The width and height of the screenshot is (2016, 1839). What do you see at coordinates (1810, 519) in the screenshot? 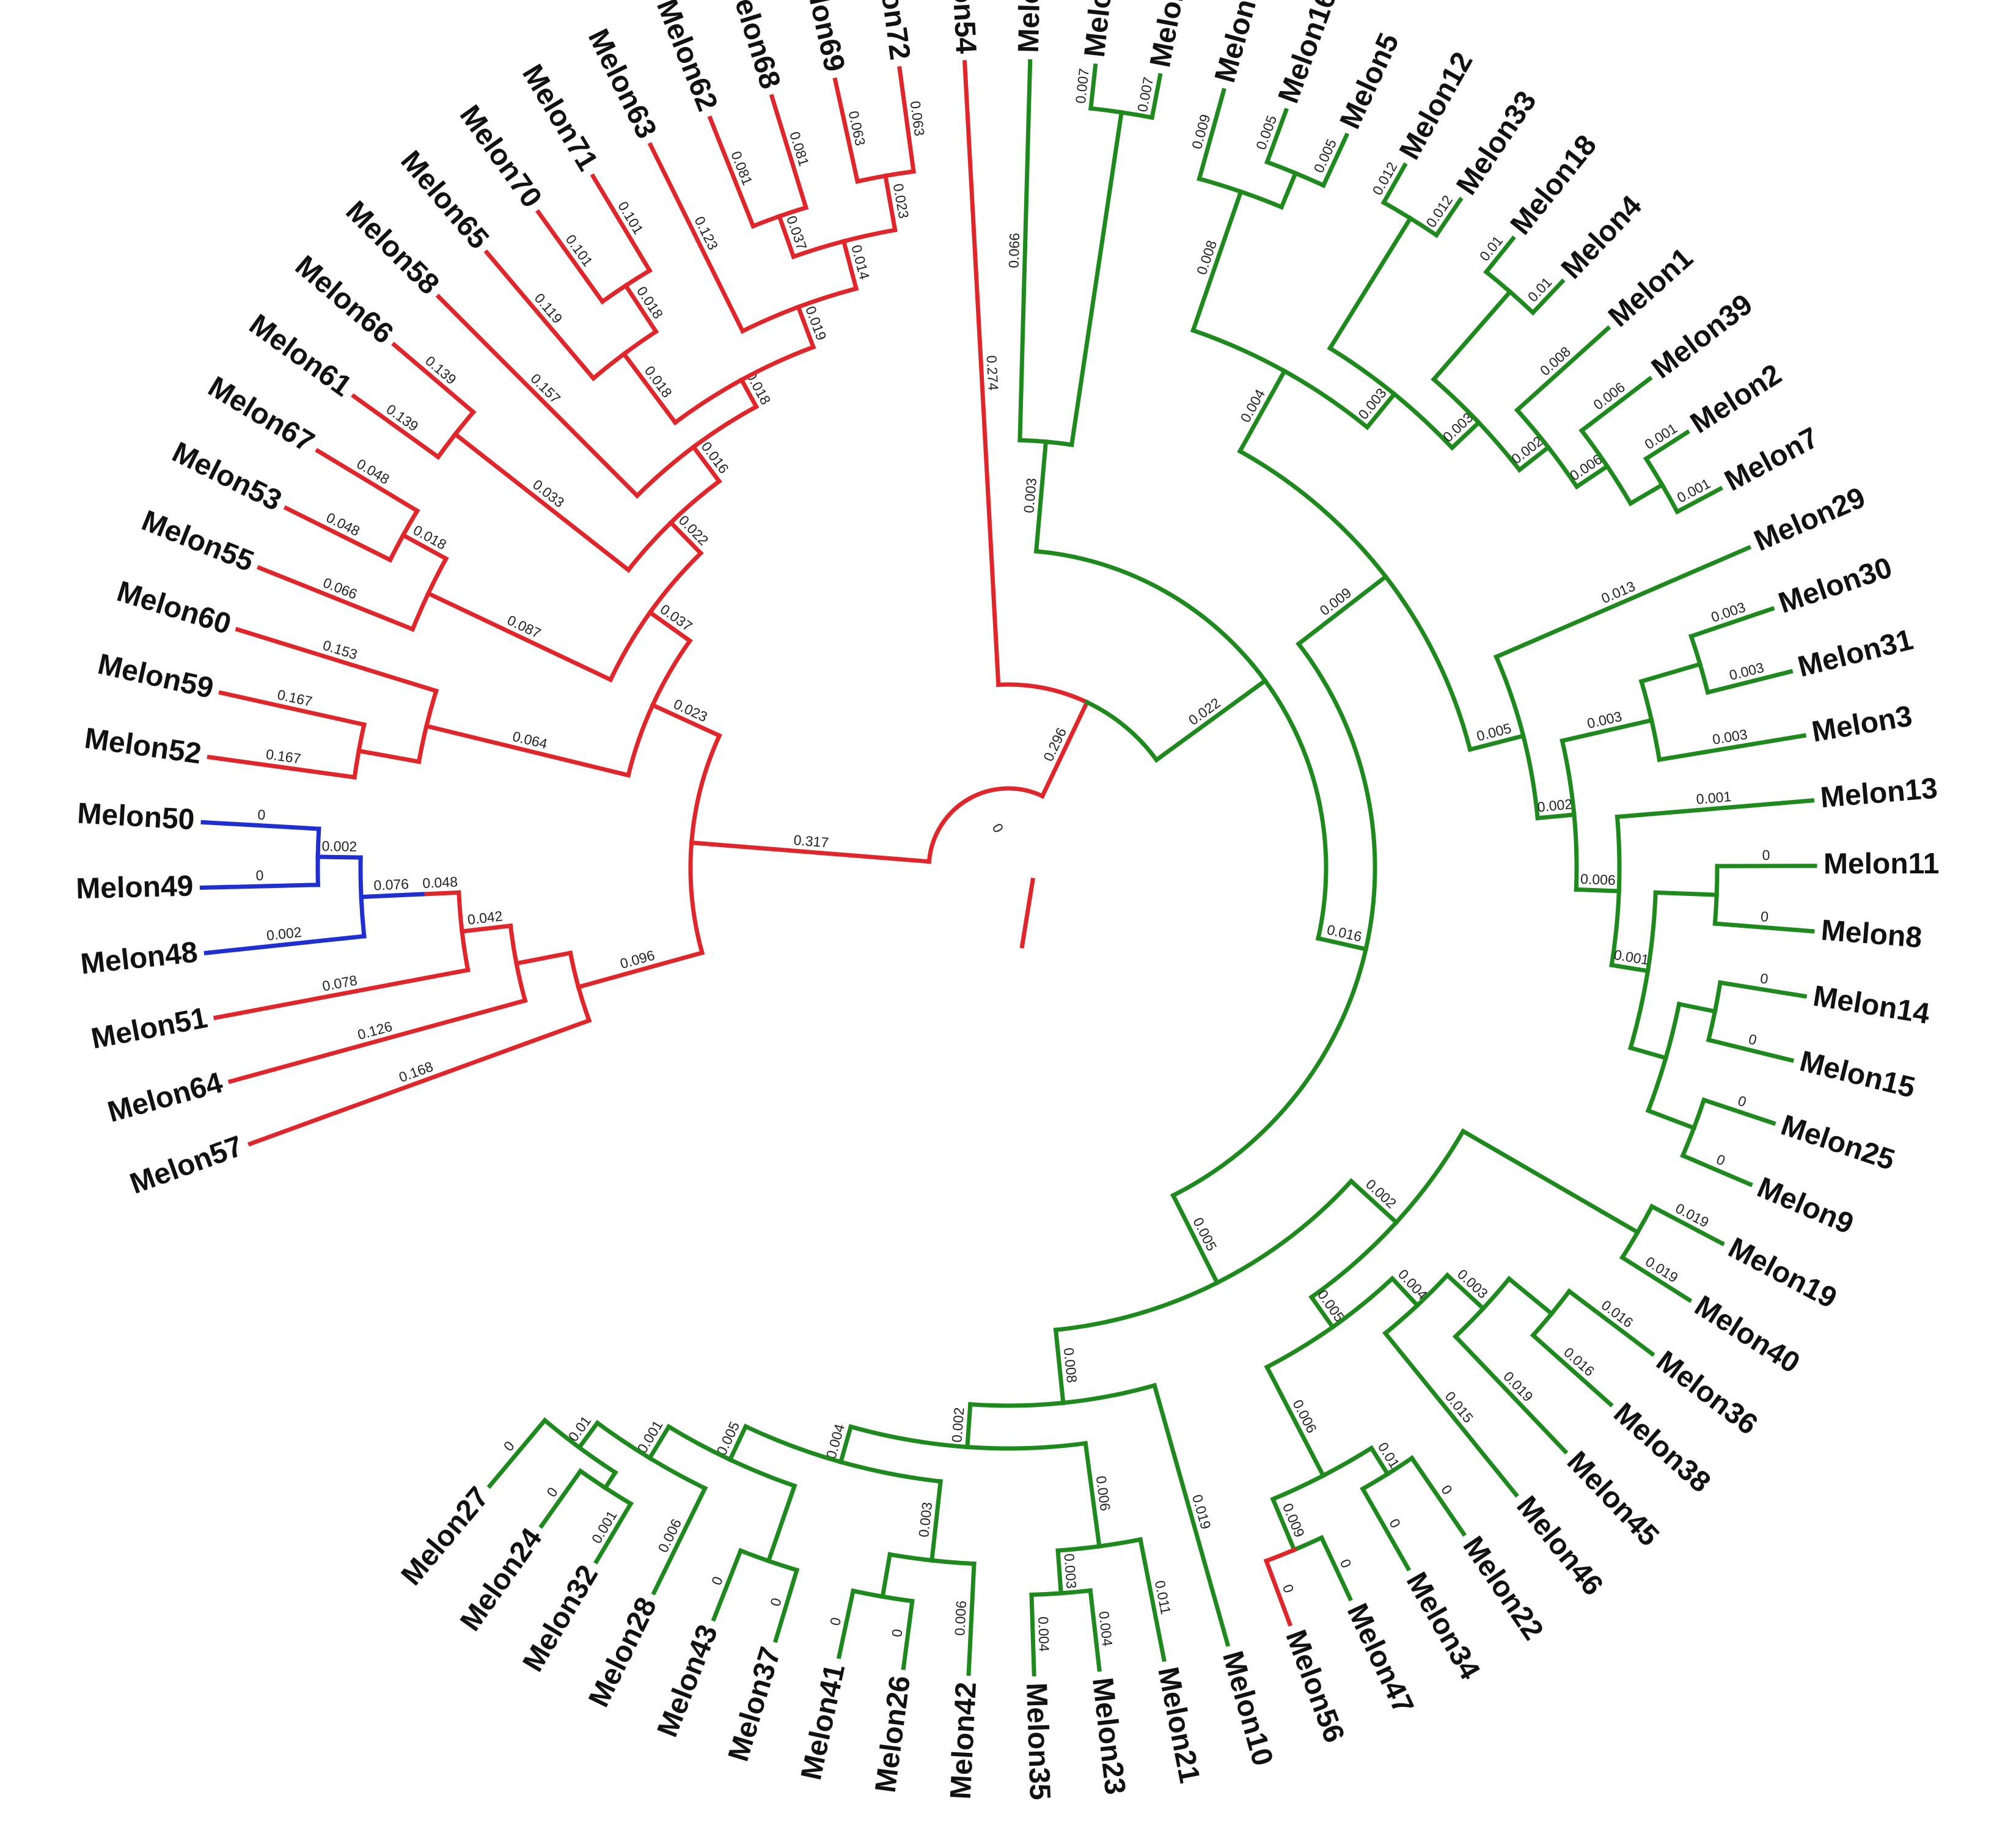
I see `leaf-label-melon29: Melon29` at bounding box center [1810, 519].